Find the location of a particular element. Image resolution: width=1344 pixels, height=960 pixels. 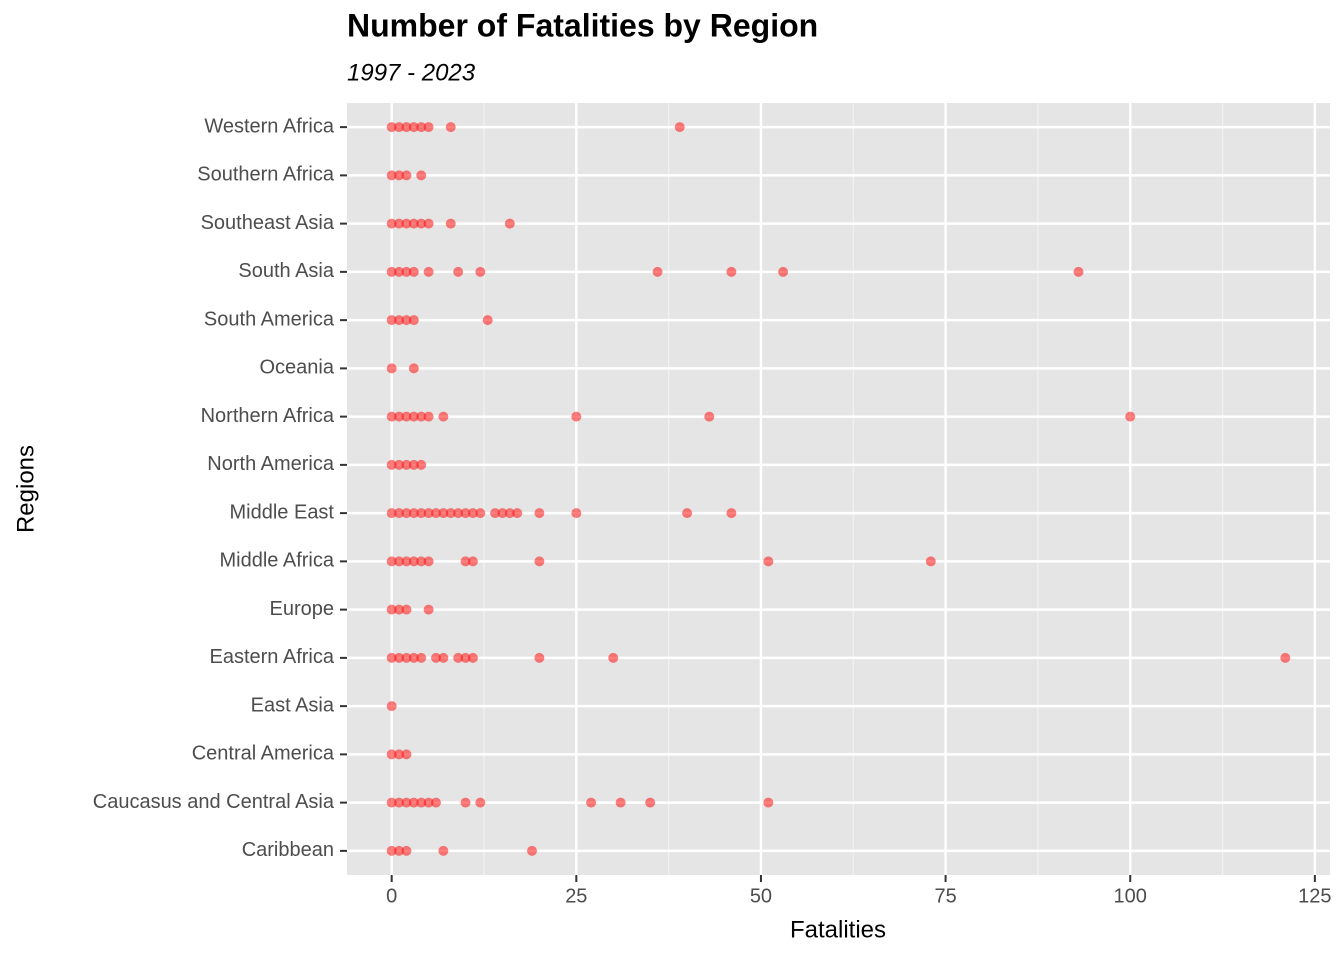

x-tick-label: 50 is located at coordinates (761, 896).